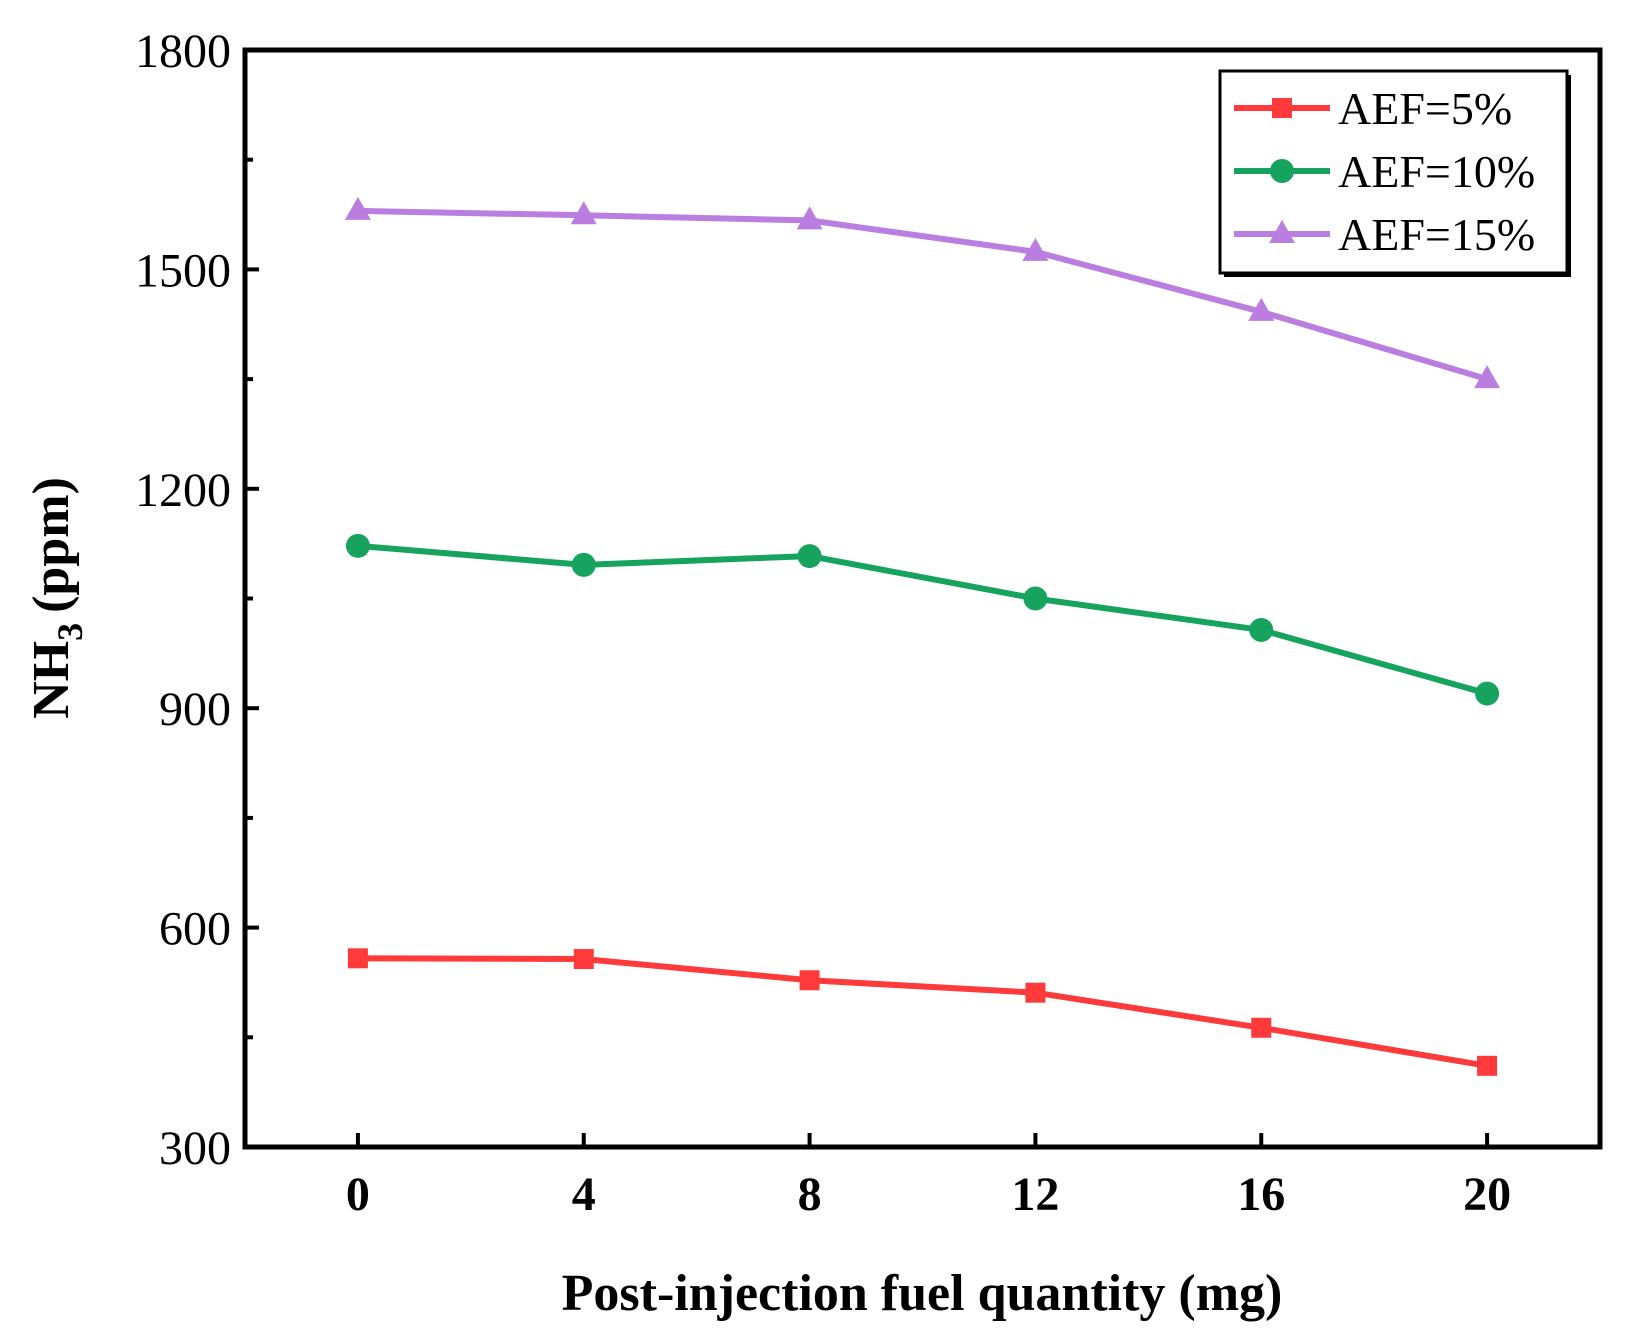 Image resolution: width=1629 pixels, height=1340 pixels. I want to click on y-axis-title: NH3 (ppm), so click(56, 598).